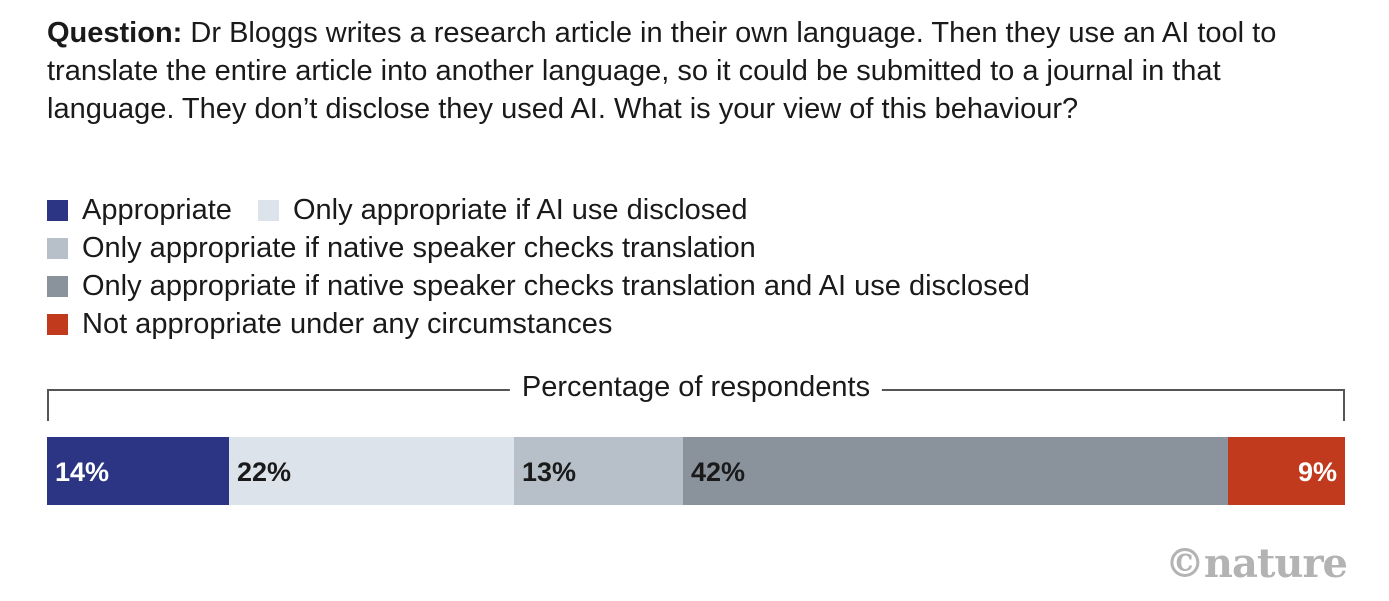  What do you see at coordinates (697, 324) in the screenshot?
I see `legend-row: Not appropriate under any circumstances` at bounding box center [697, 324].